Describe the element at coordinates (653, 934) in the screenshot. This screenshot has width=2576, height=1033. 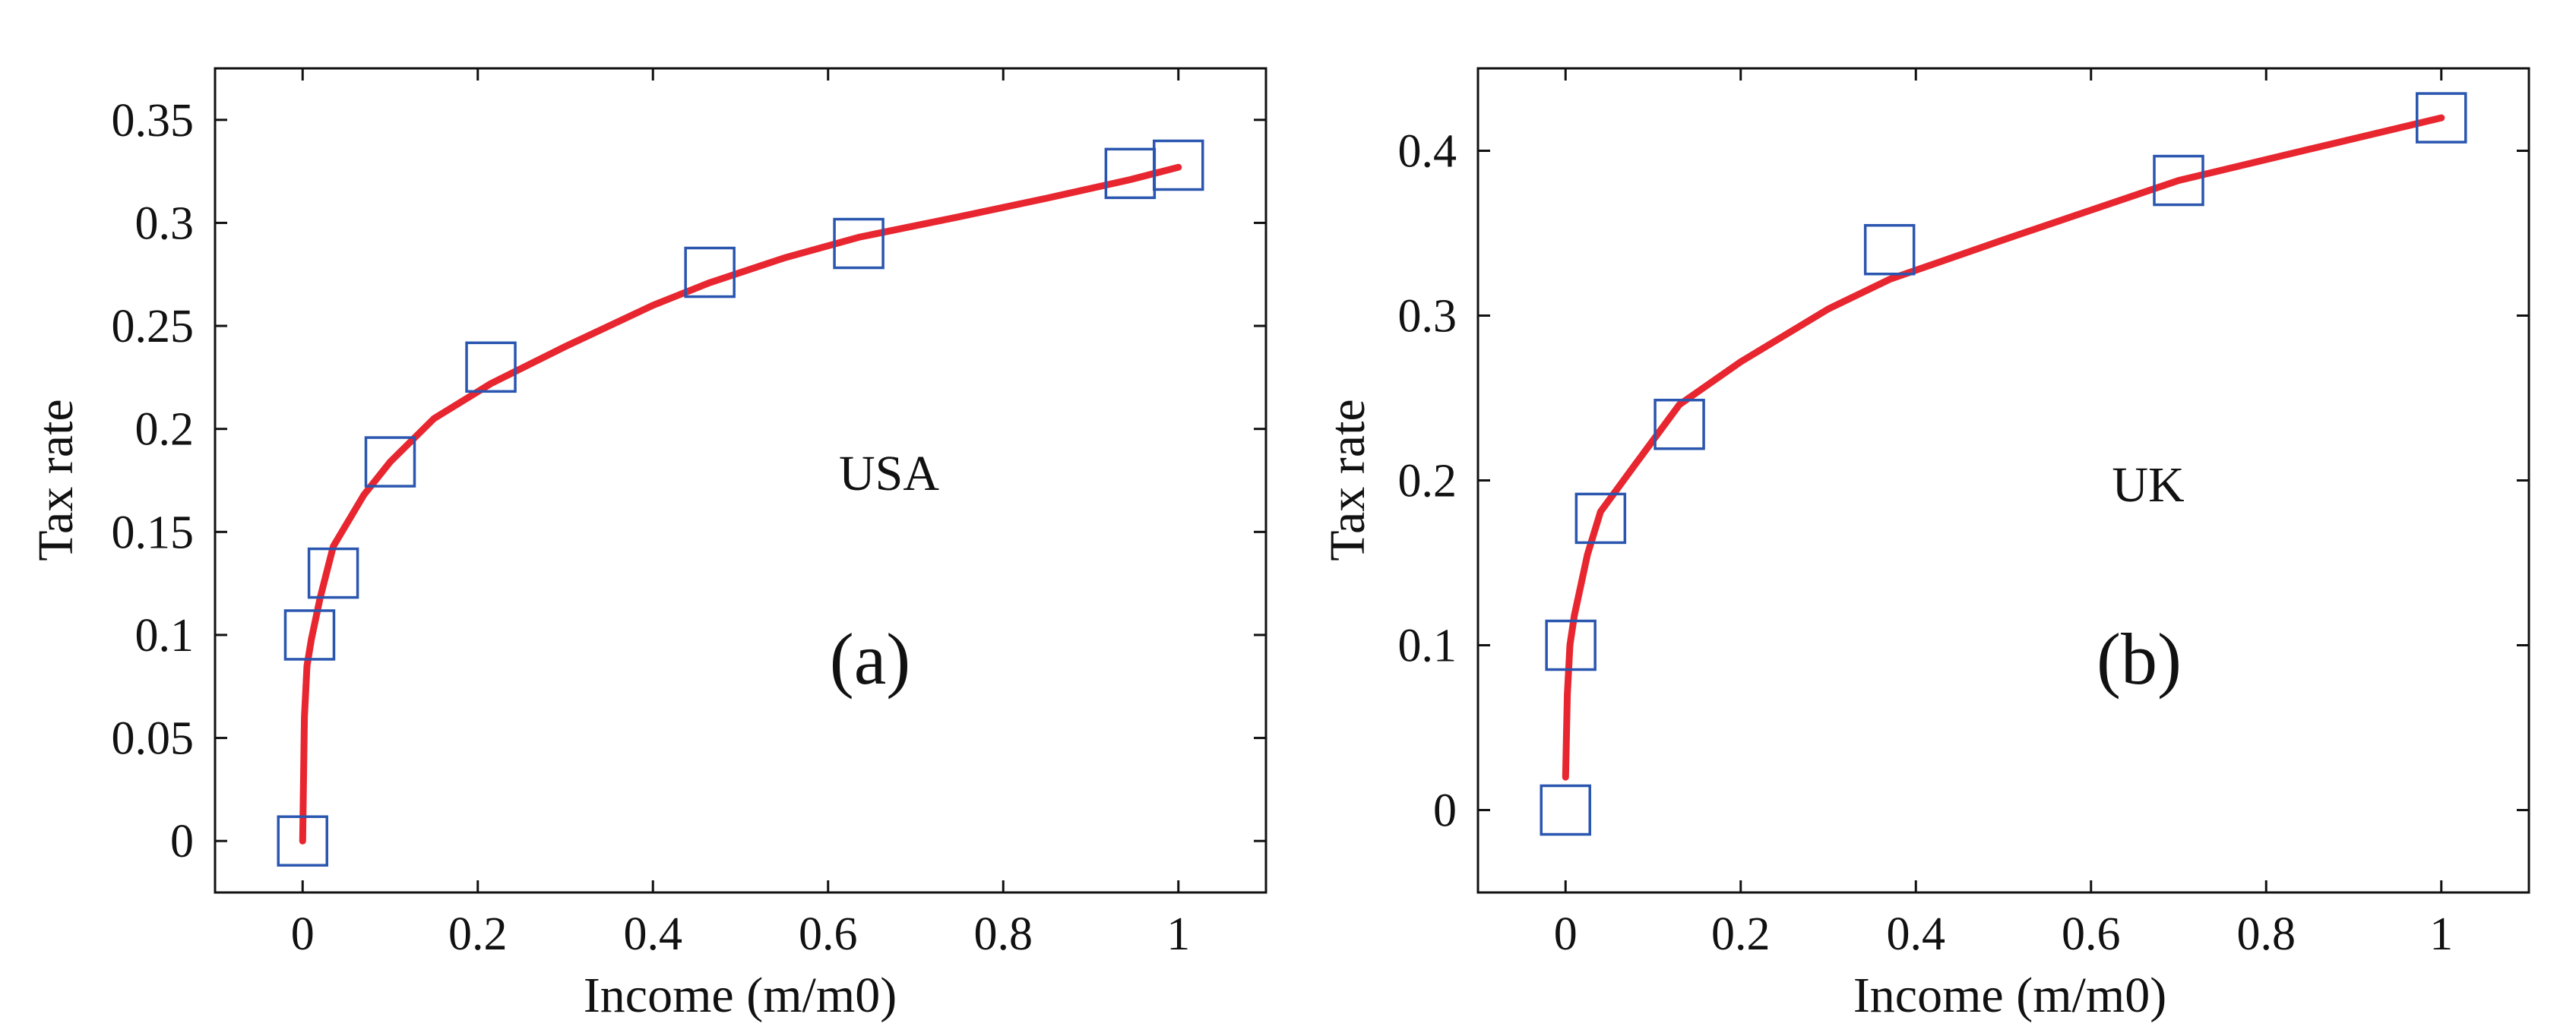
I see `panel-a-x-tick-label: 0.4` at that location.